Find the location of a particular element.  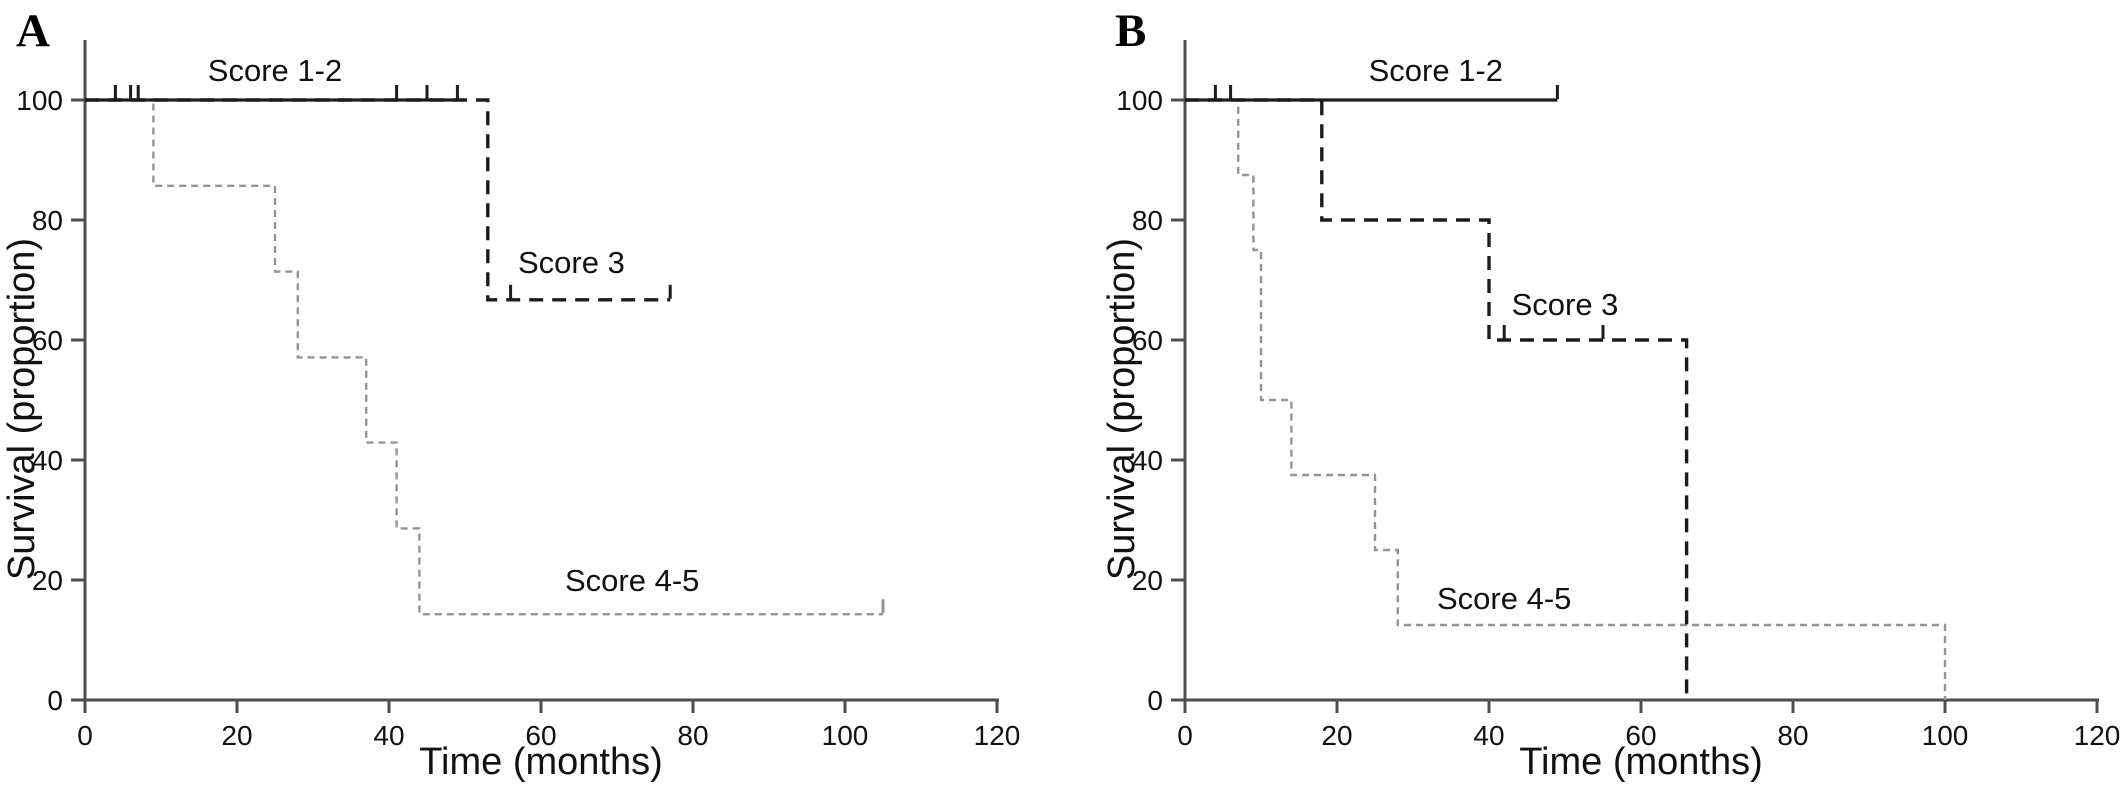

panel-a-letter: A is located at coordinates (33, 31).